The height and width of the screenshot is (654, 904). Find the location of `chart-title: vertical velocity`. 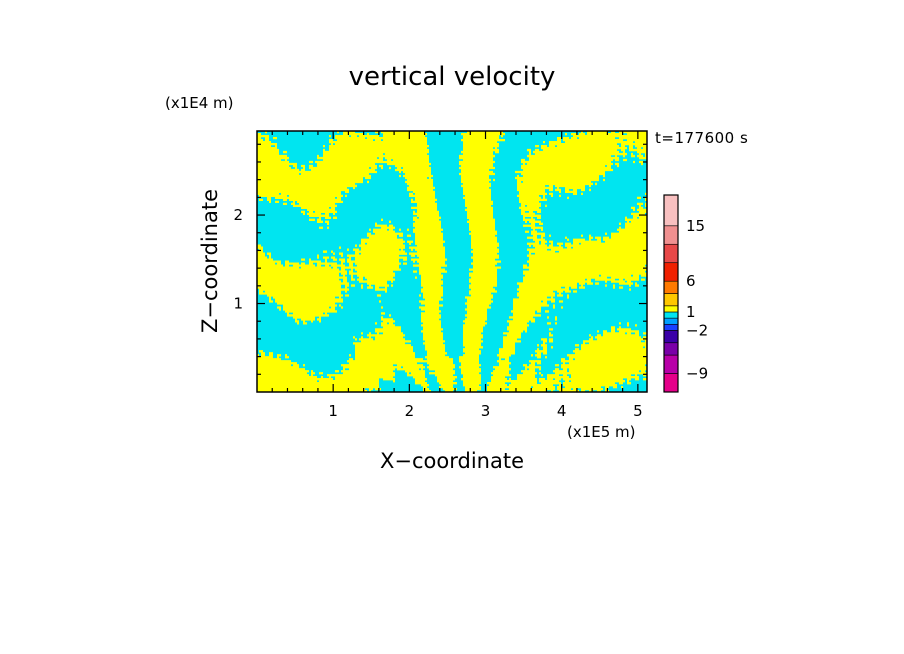

chart-title: vertical velocity is located at coordinates (452, 77).